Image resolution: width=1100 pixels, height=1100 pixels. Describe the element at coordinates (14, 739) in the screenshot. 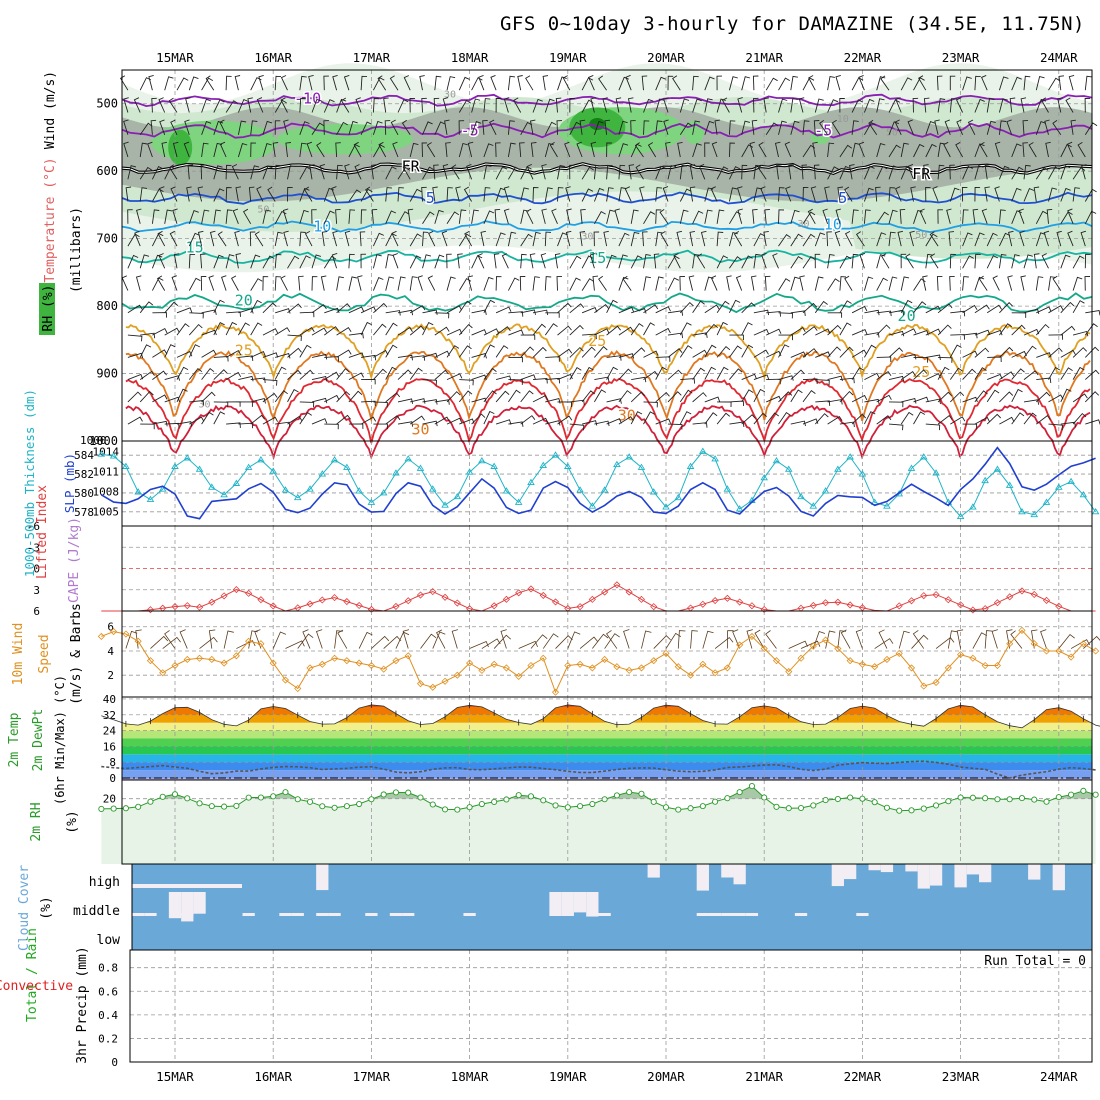

I see `label-2m-temp: 2m Temp` at that location.